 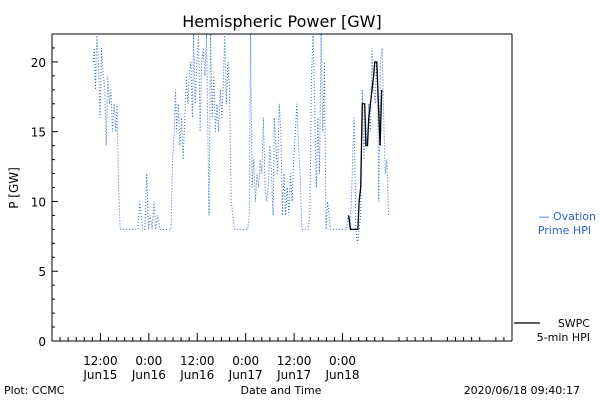 I want to click on legend-ovation-line1: — Ovation, so click(x=568, y=216).